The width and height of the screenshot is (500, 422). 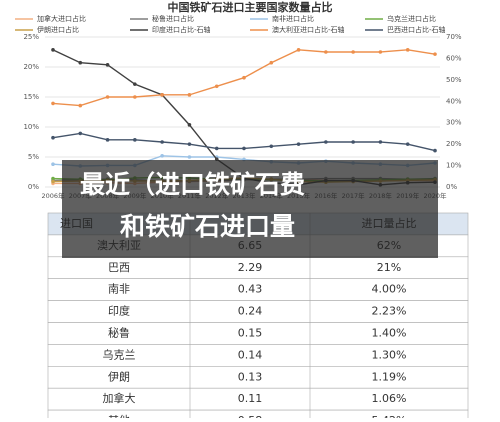 I want to click on y-tick-label: 5%, so click(x=33, y=157).